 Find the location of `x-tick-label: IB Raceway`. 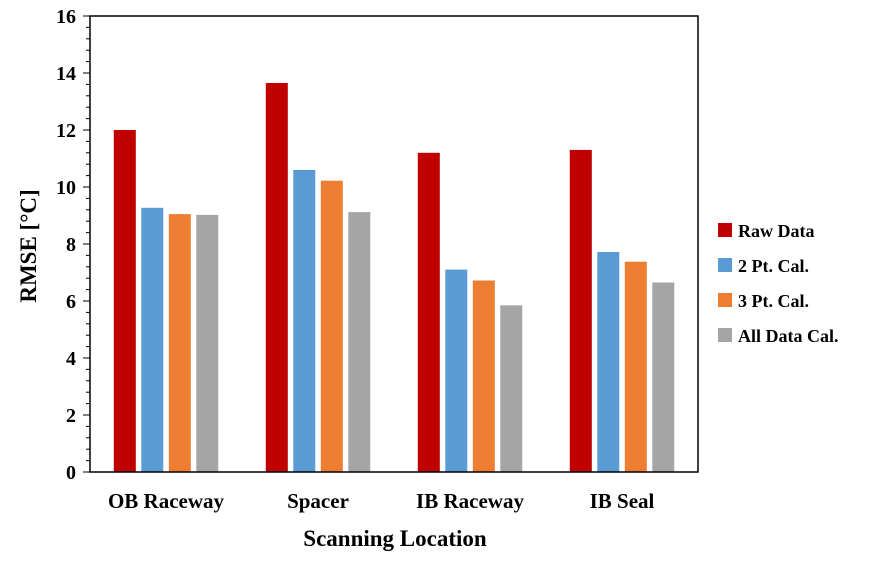

x-tick-label: IB Raceway is located at coordinates (470, 501).